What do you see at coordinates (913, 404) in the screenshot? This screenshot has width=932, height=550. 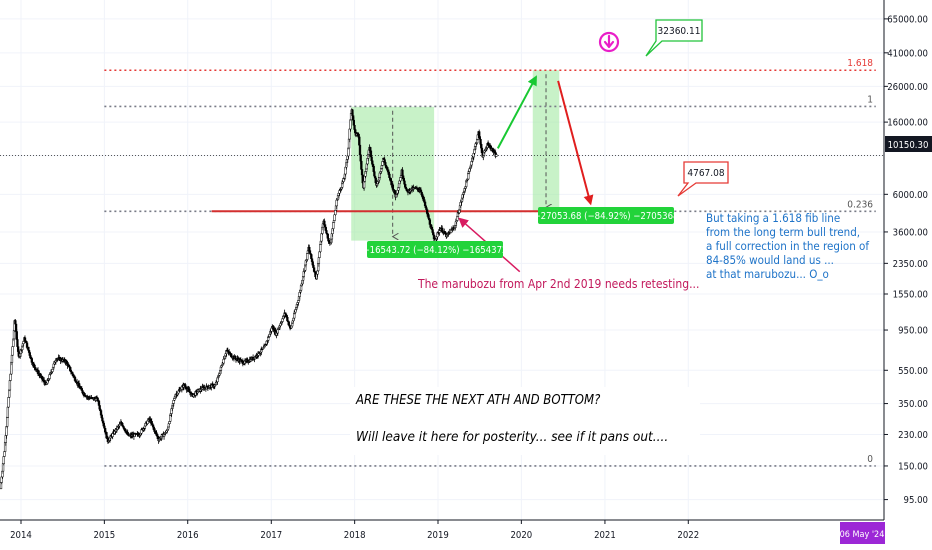 I see `price-tick-label: 350.00` at bounding box center [913, 404].